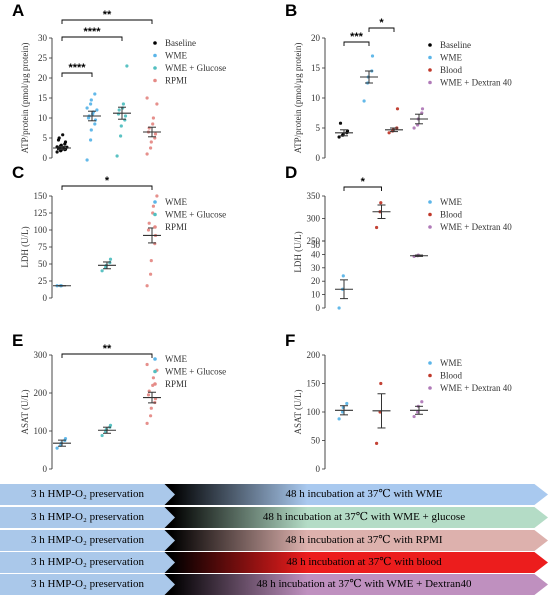 The width and height of the screenshot is (550, 596). Describe the element at coordinates (316, 98) in the screenshot. I see `panel-b-ytick-label-2: 10` at that location.